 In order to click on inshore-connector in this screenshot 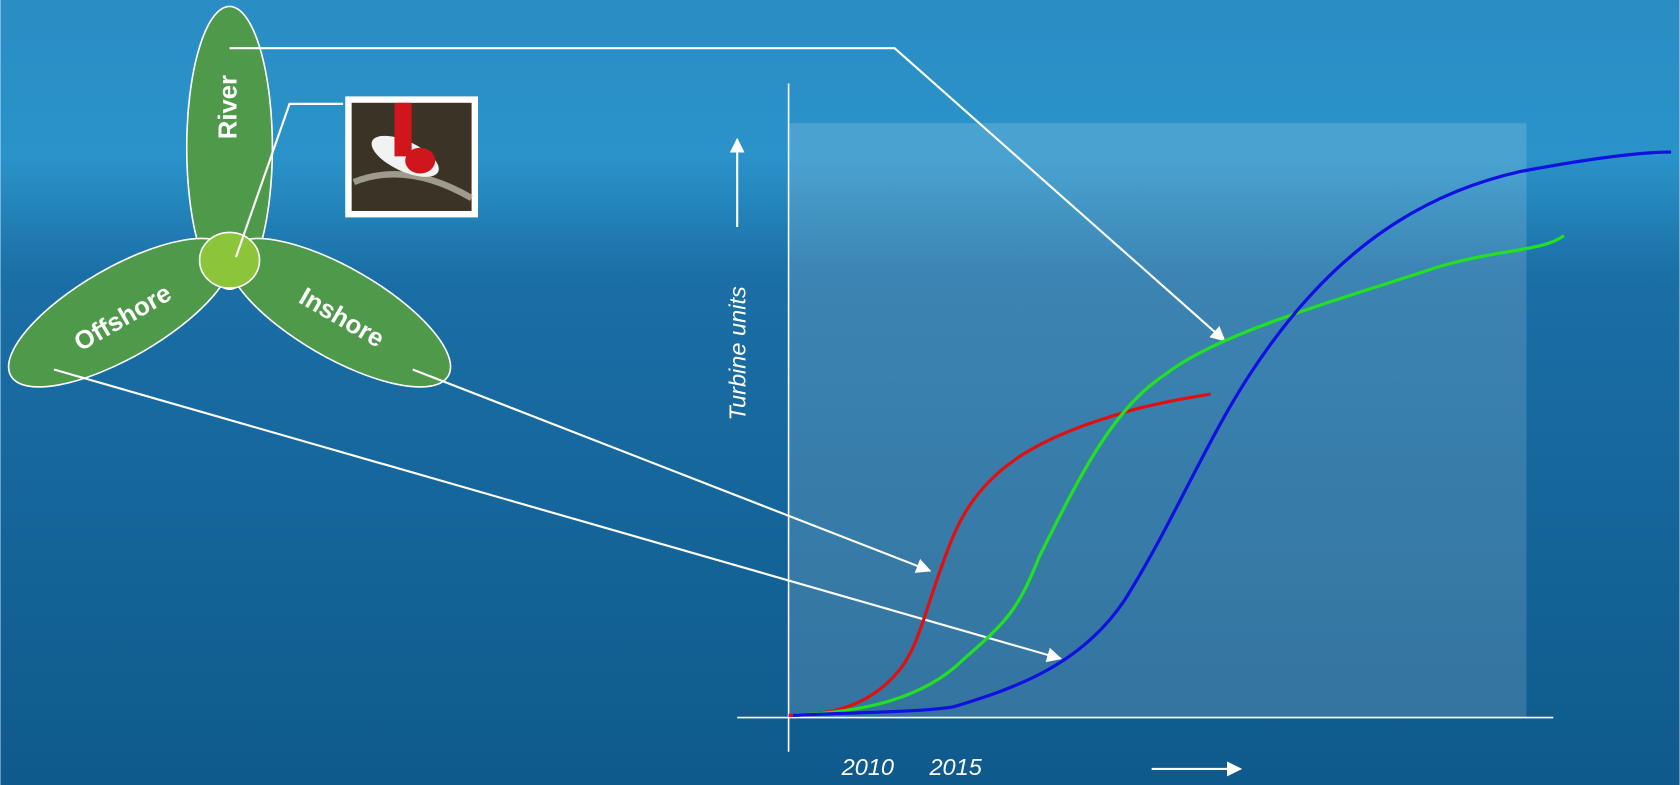, I will do `click(672, 470)`.